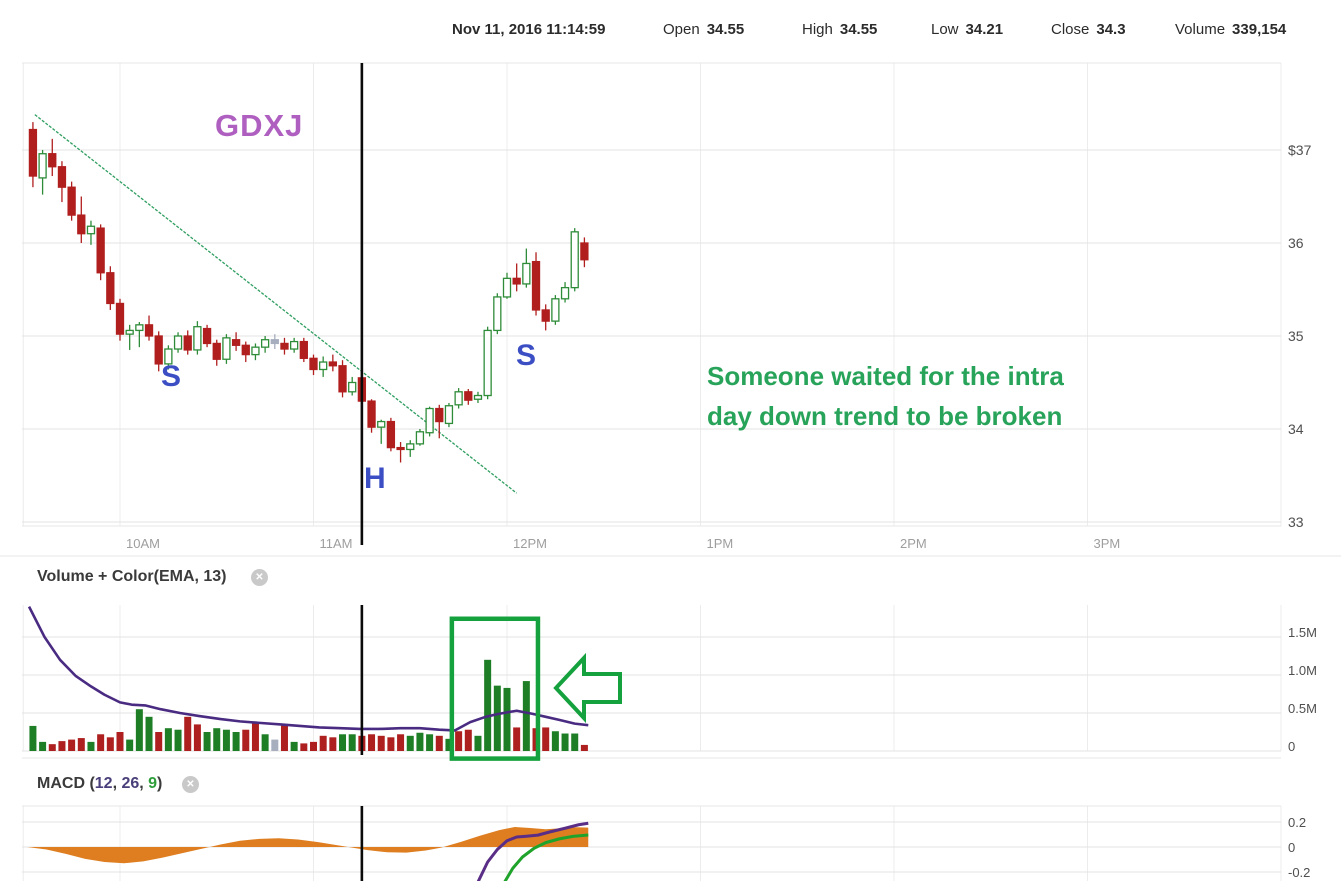 Image resolution: width=1341 pixels, height=881 pixels. Describe the element at coordinates (171, 376) in the screenshot. I see `left-shoulder-label: S` at that location.